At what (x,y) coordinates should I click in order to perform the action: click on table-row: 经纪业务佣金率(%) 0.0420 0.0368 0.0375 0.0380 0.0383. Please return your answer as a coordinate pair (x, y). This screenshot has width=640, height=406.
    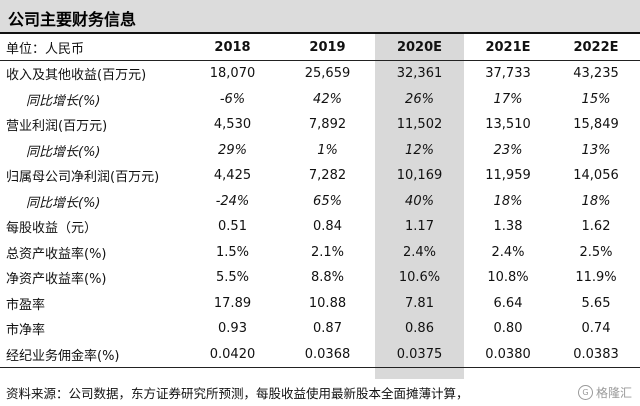
    Looking at the image, I should click on (320, 354).